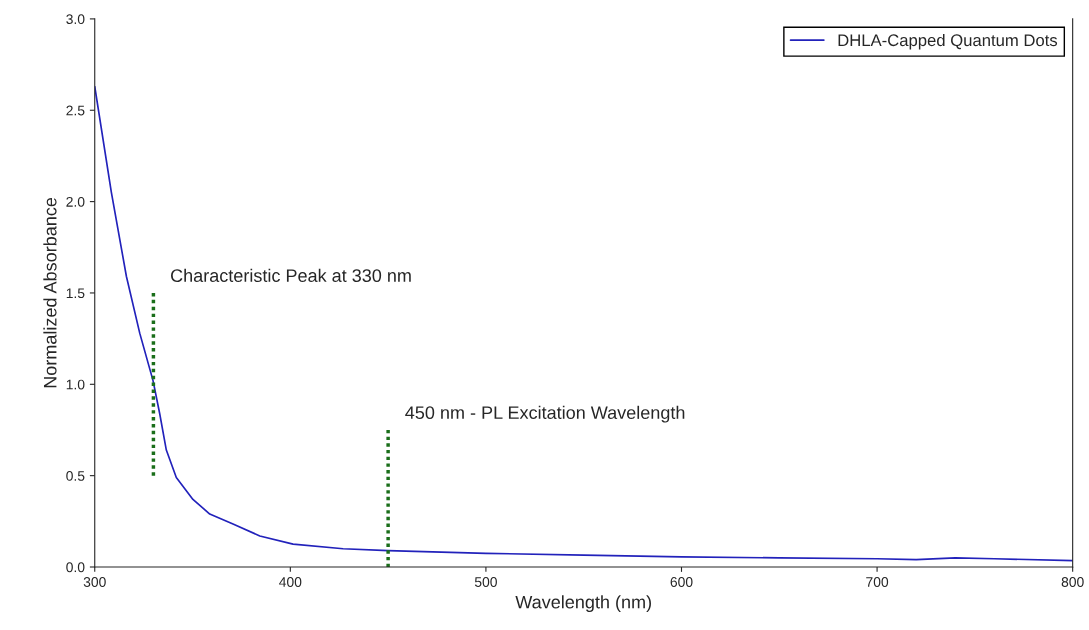 This screenshot has height=630, width=1089. What do you see at coordinates (75, 475) in the screenshot?
I see `y-tick-label: 0.5` at bounding box center [75, 475].